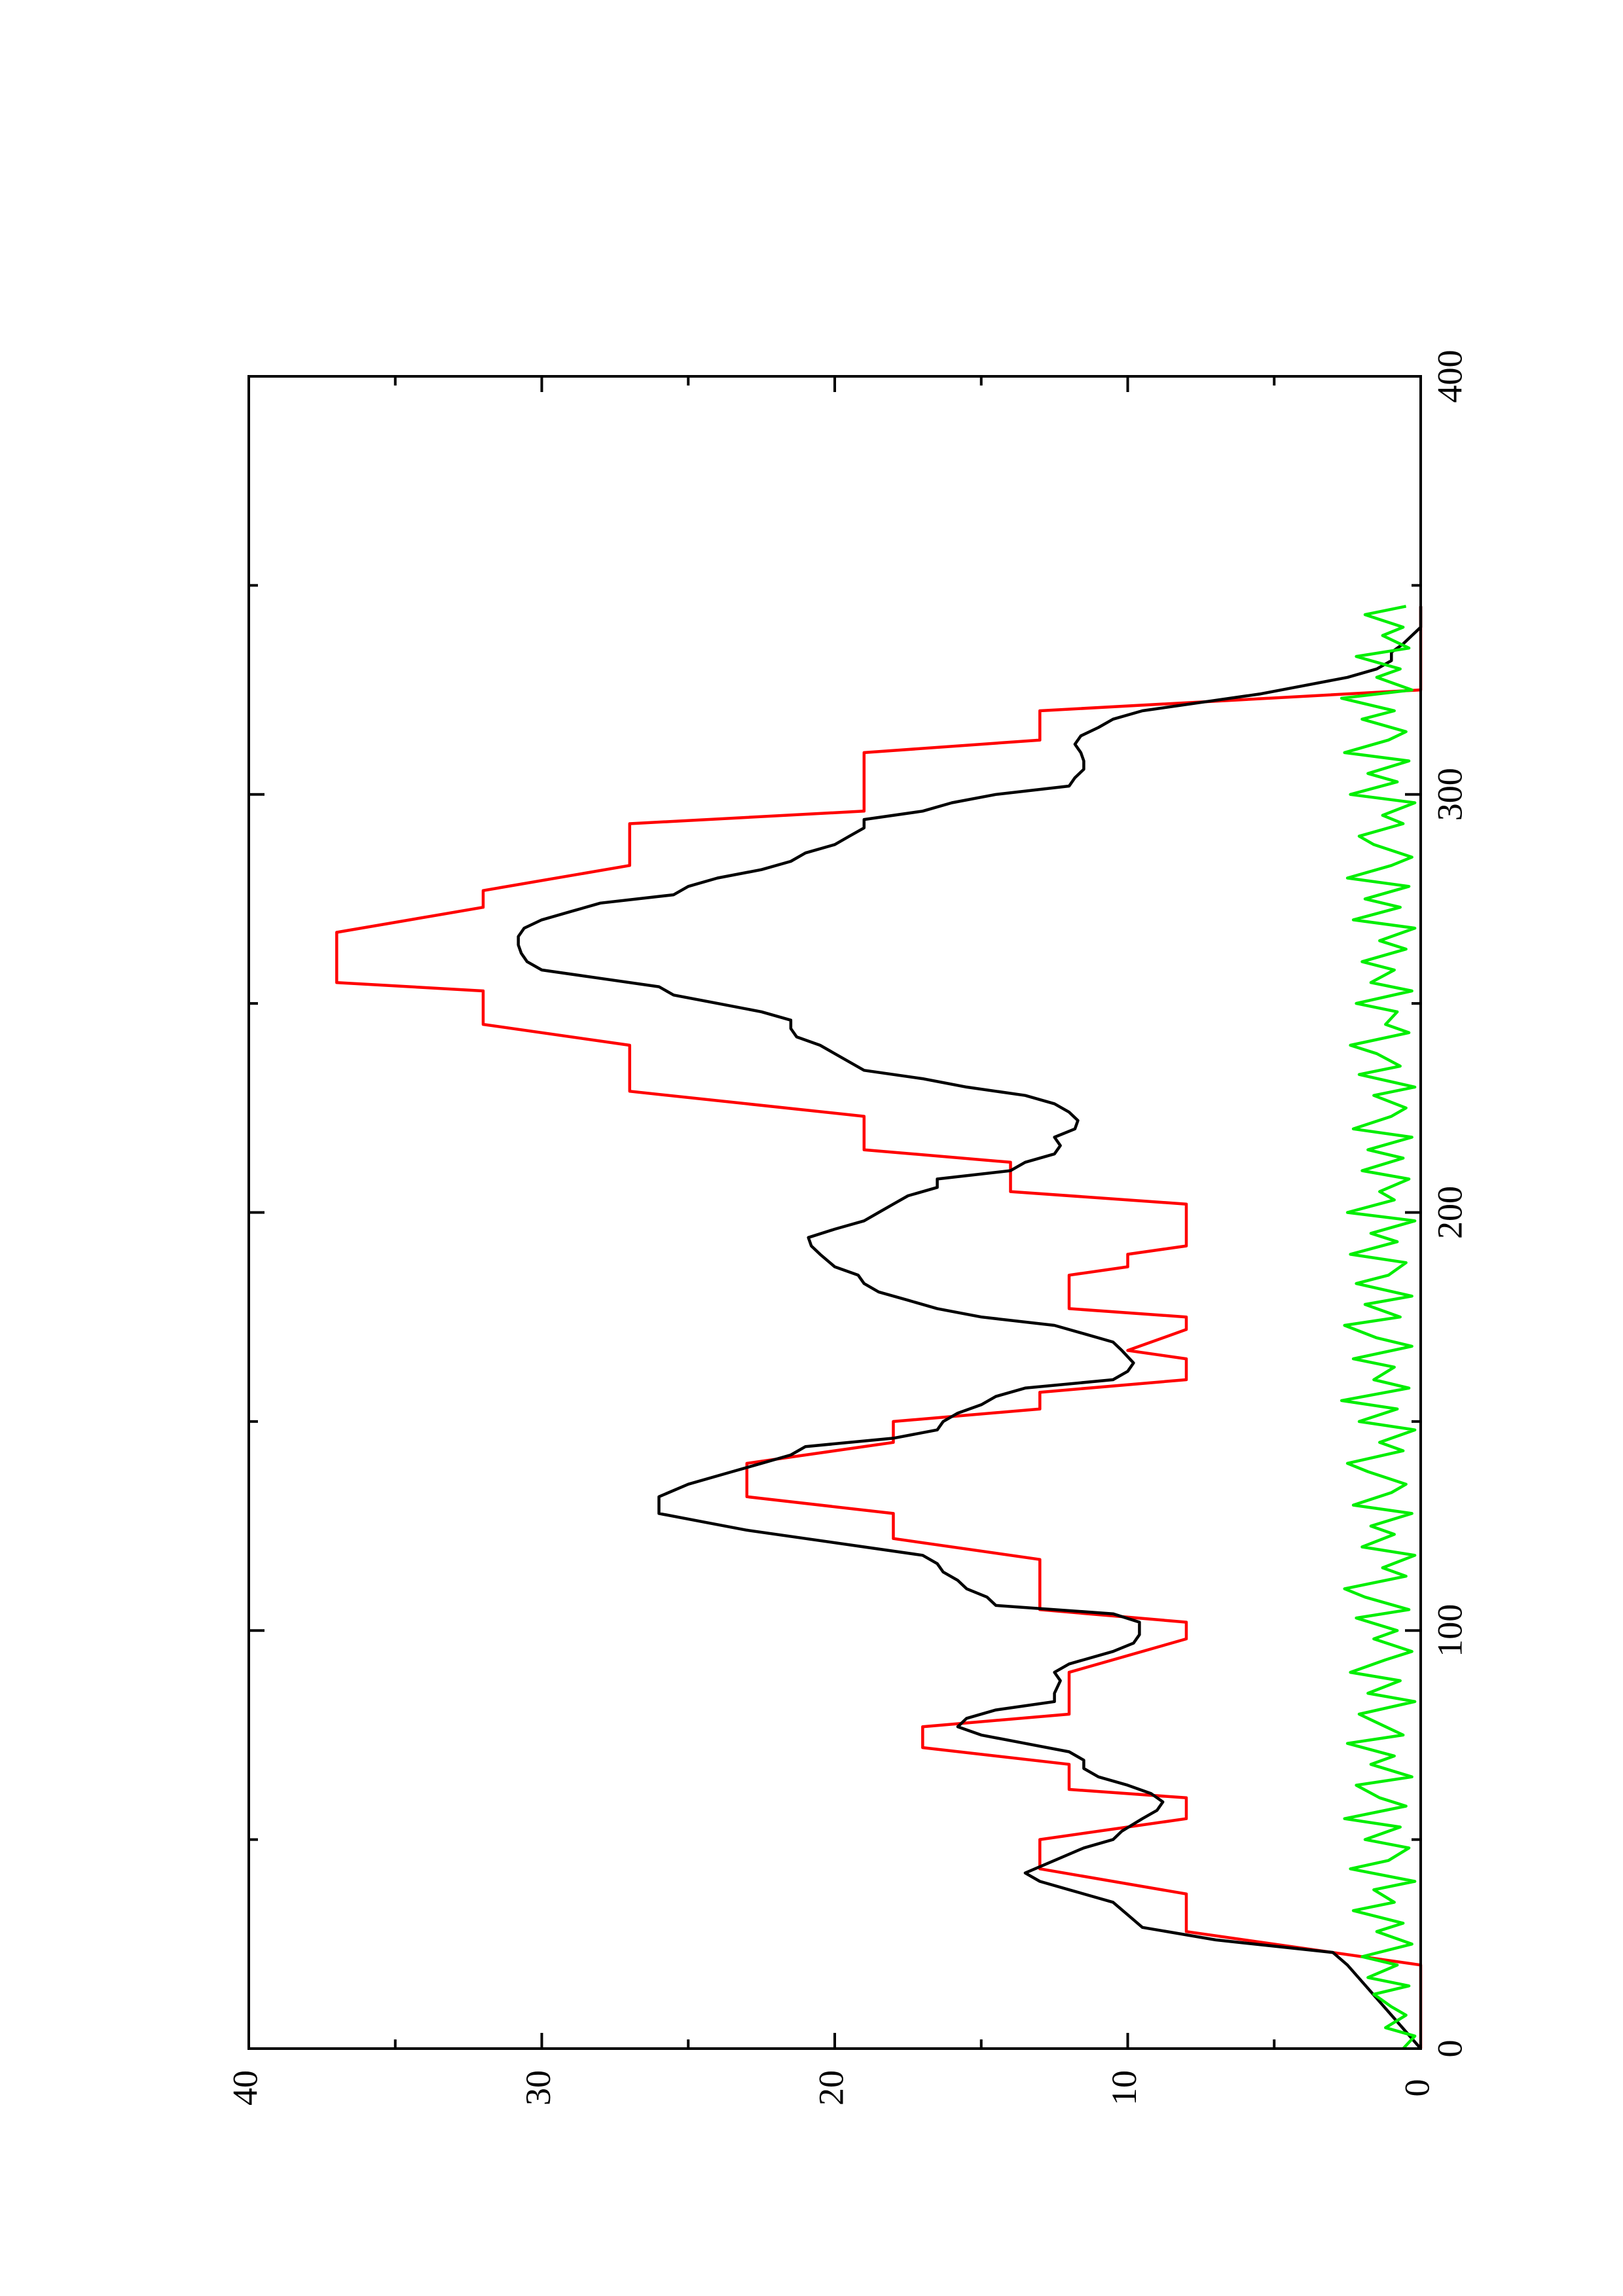 The height and width of the screenshot is (2296, 1623). Describe the element at coordinates (538, 2088) in the screenshot. I see `y-tick-label-30: 30` at that location.